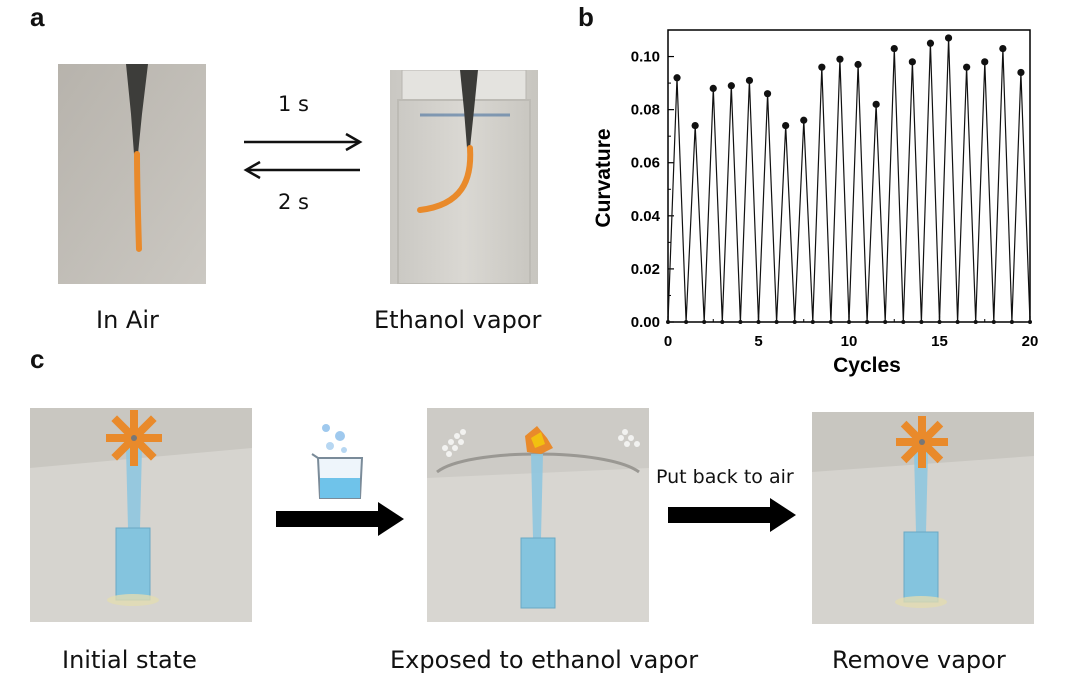  What do you see at coordinates (303, 156) in the screenshot?
I see `reversible-arrows` at bounding box center [303, 156].